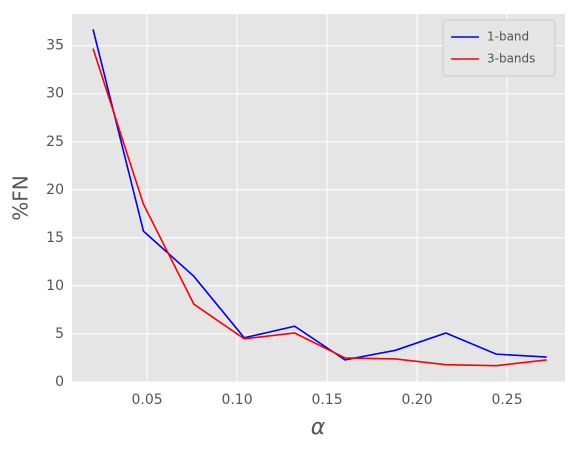 This screenshot has width=580, height=450. What do you see at coordinates (499, 48) in the screenshot?
I see `legend-box` at bounding box center [499, 48].